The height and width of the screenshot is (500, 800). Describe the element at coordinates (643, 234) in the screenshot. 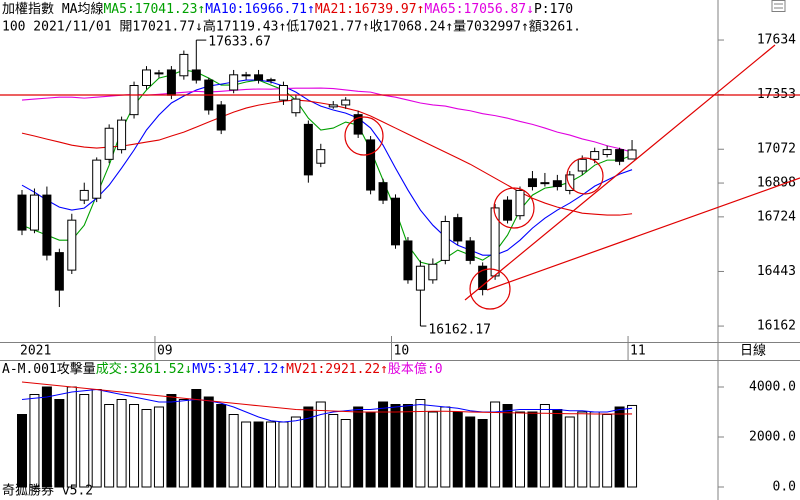

I see `drawn-trend-line` at that location.